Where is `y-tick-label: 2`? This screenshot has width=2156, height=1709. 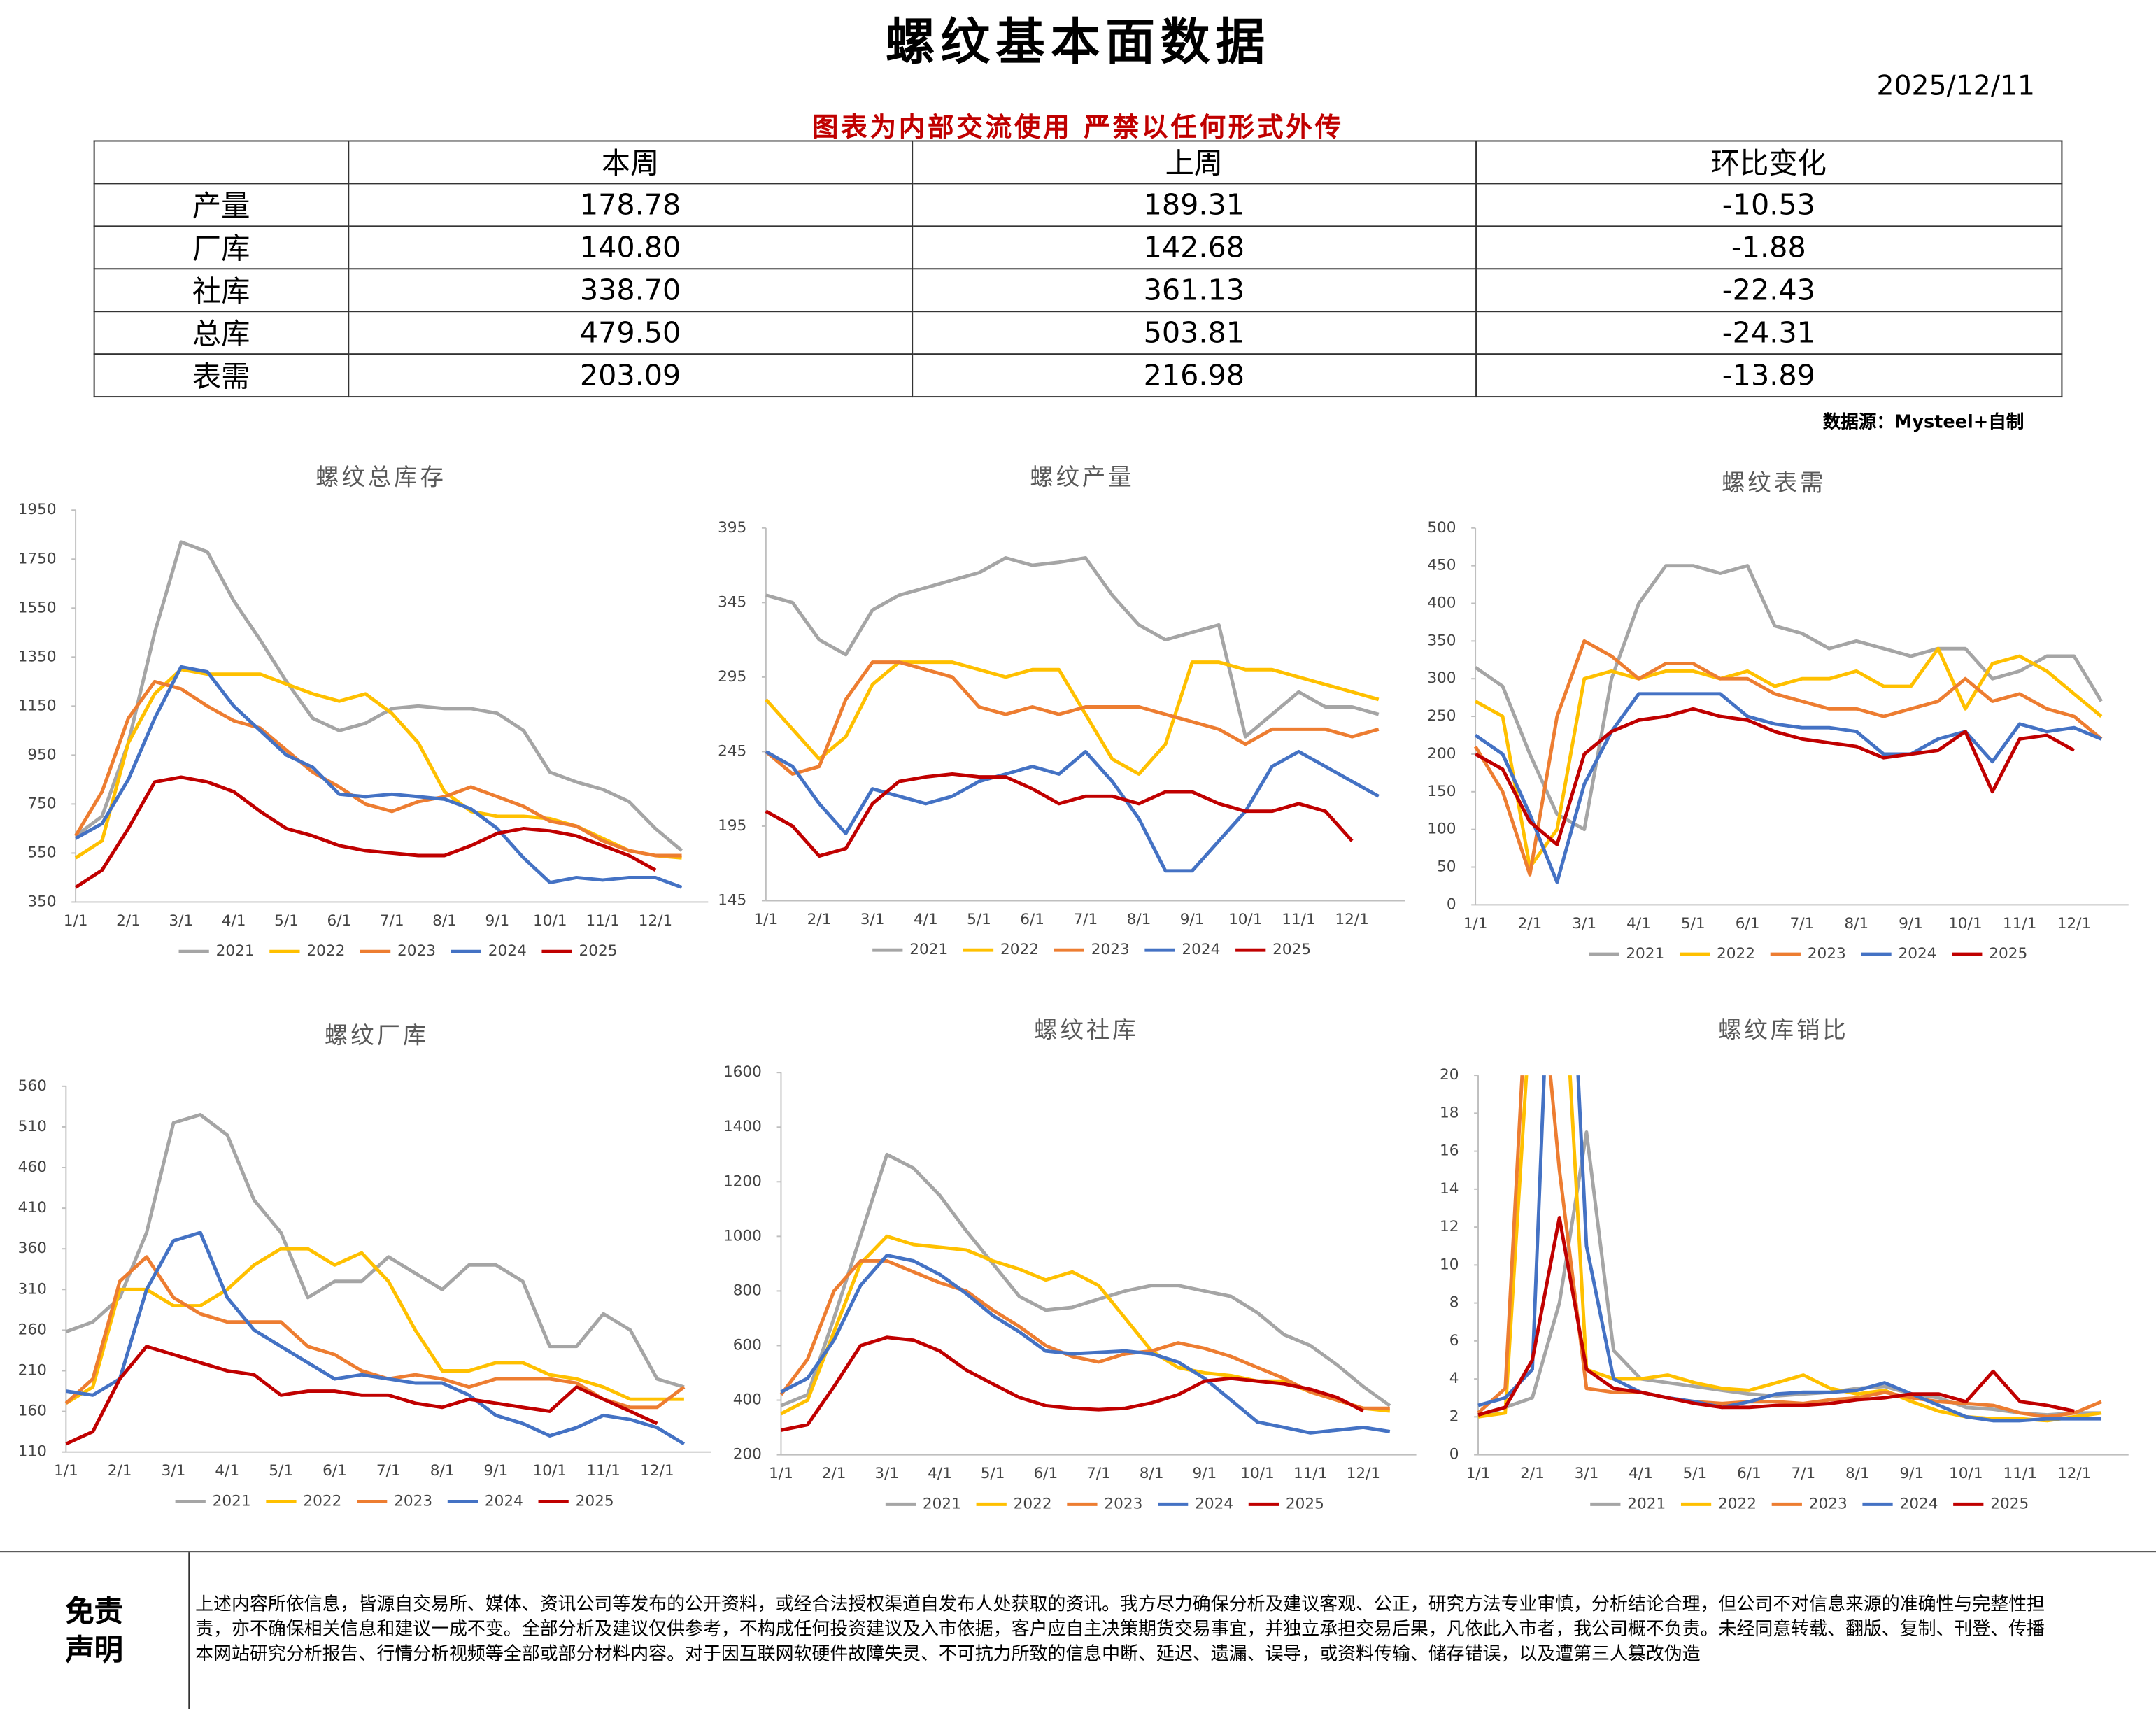
y-tick-label: 2 is located at coordinates (1454, 1416).